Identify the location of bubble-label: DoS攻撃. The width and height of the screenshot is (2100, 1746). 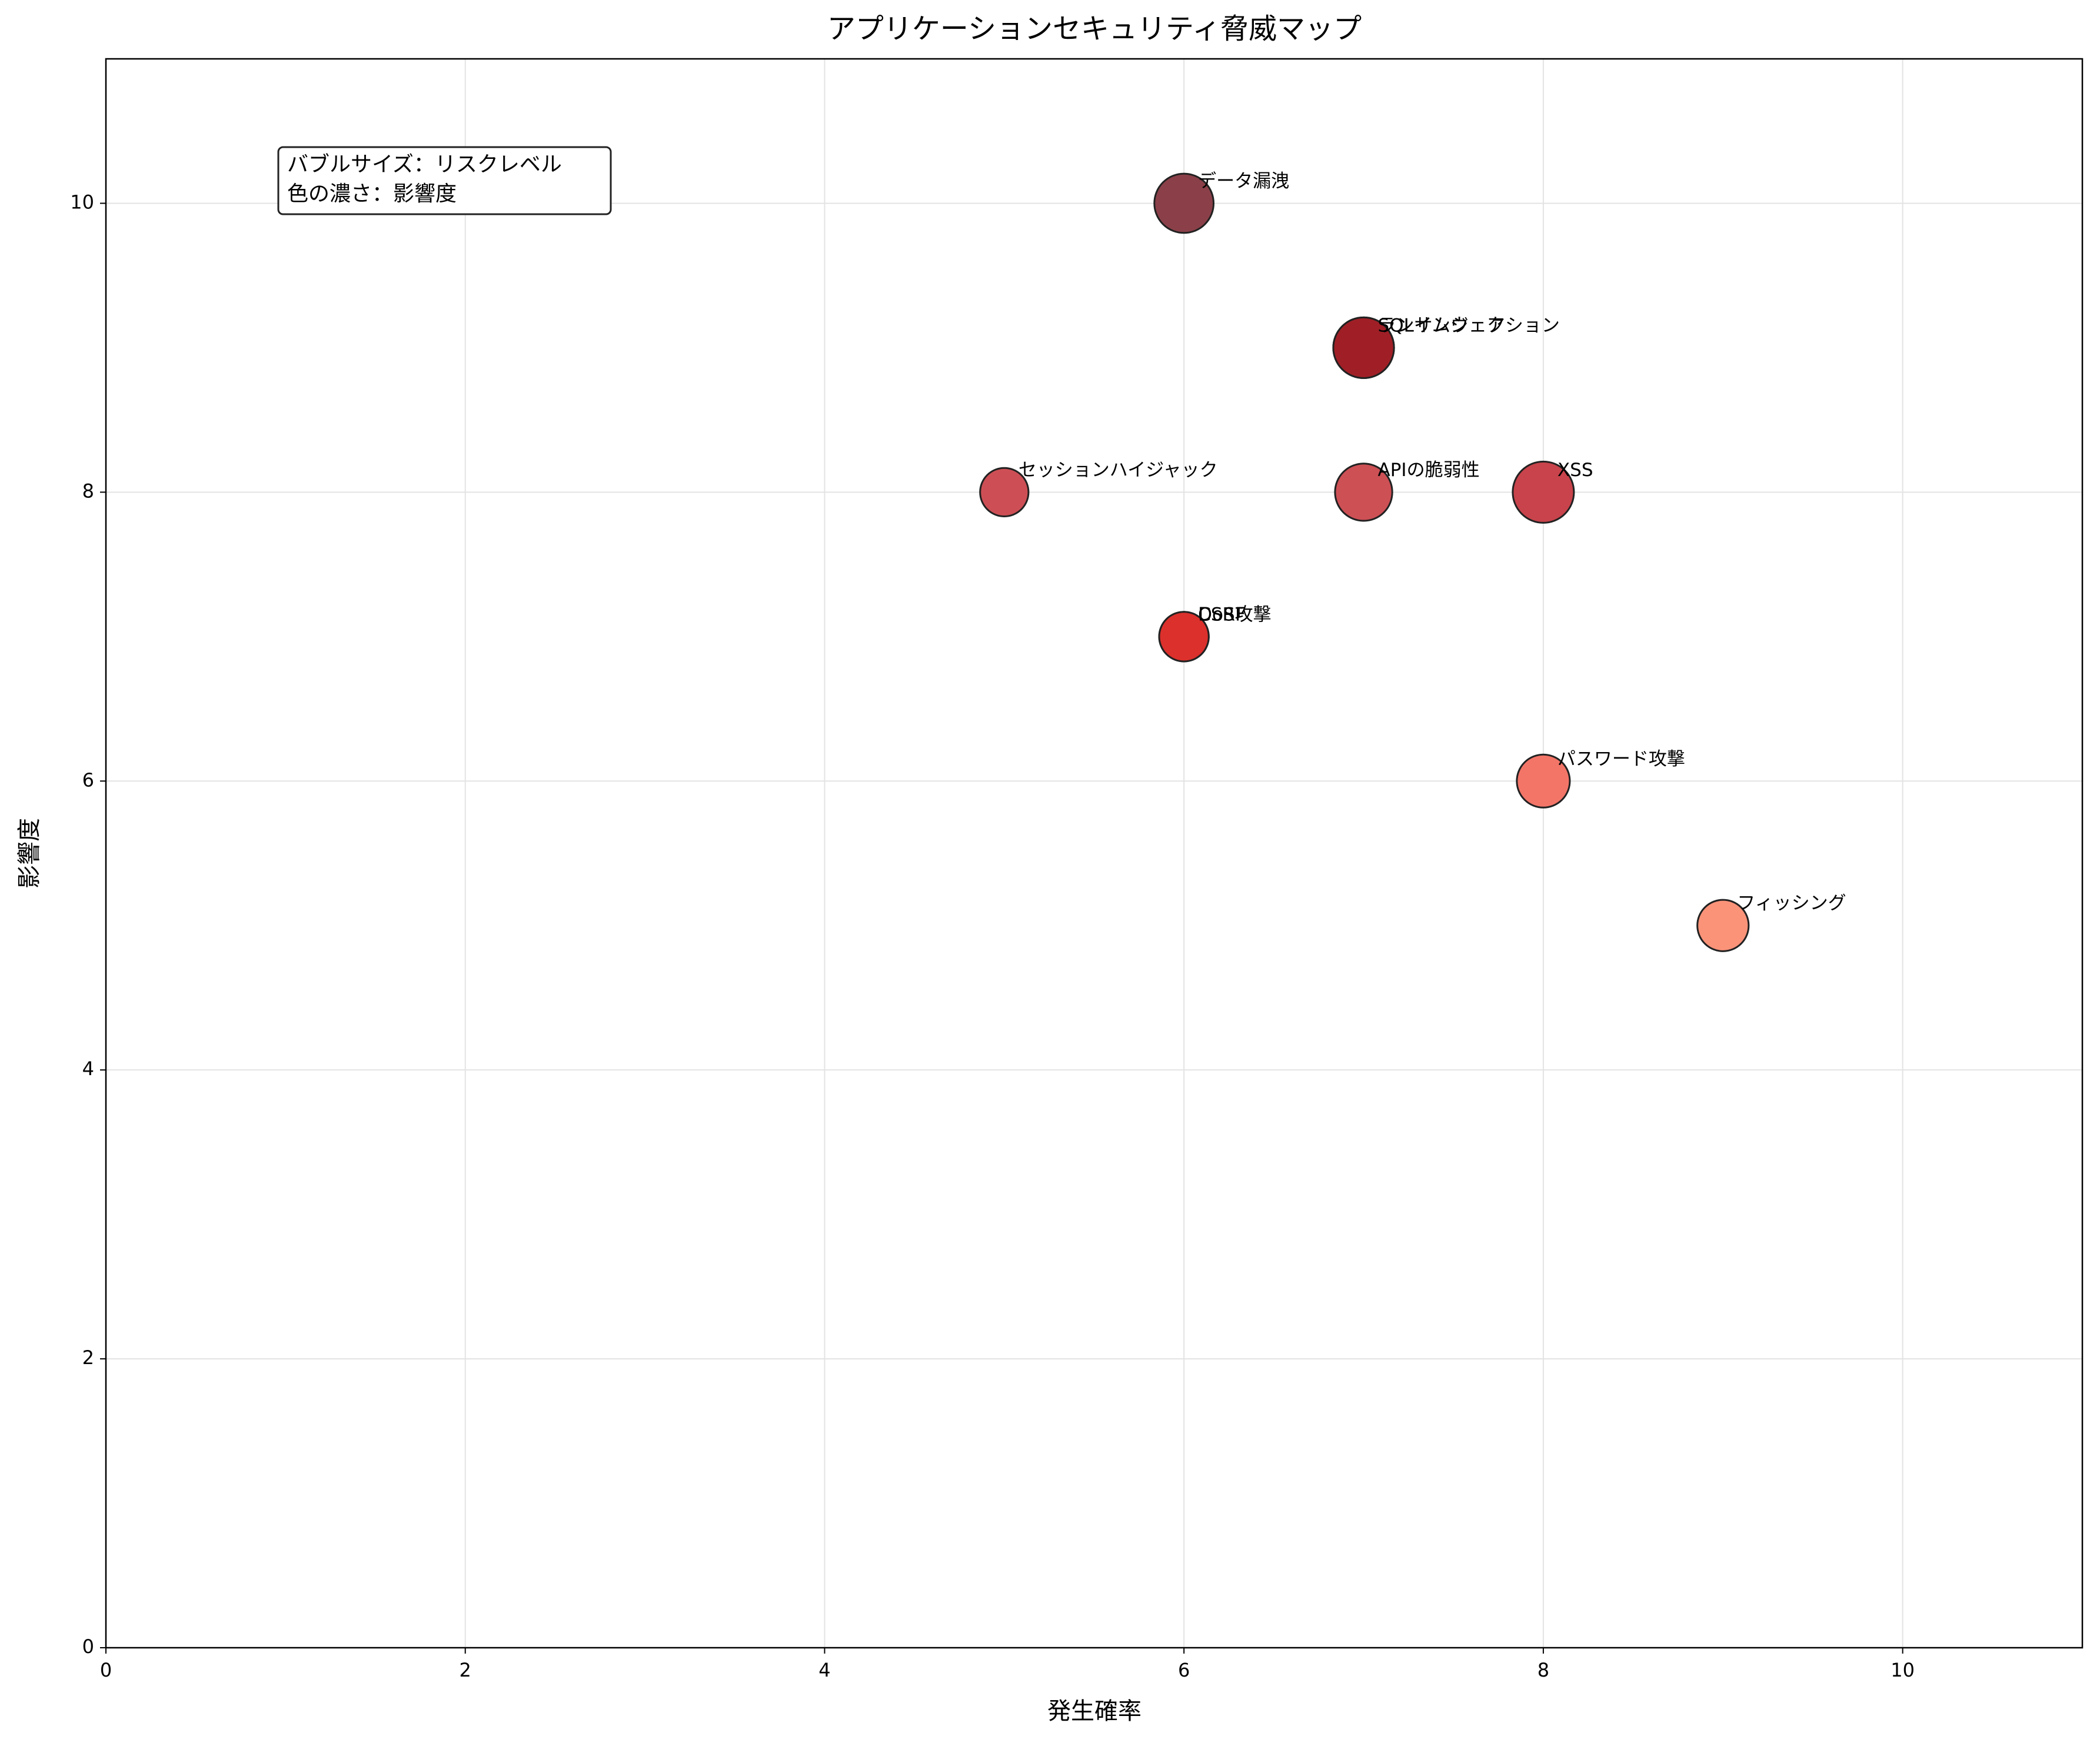
(1235, 614).